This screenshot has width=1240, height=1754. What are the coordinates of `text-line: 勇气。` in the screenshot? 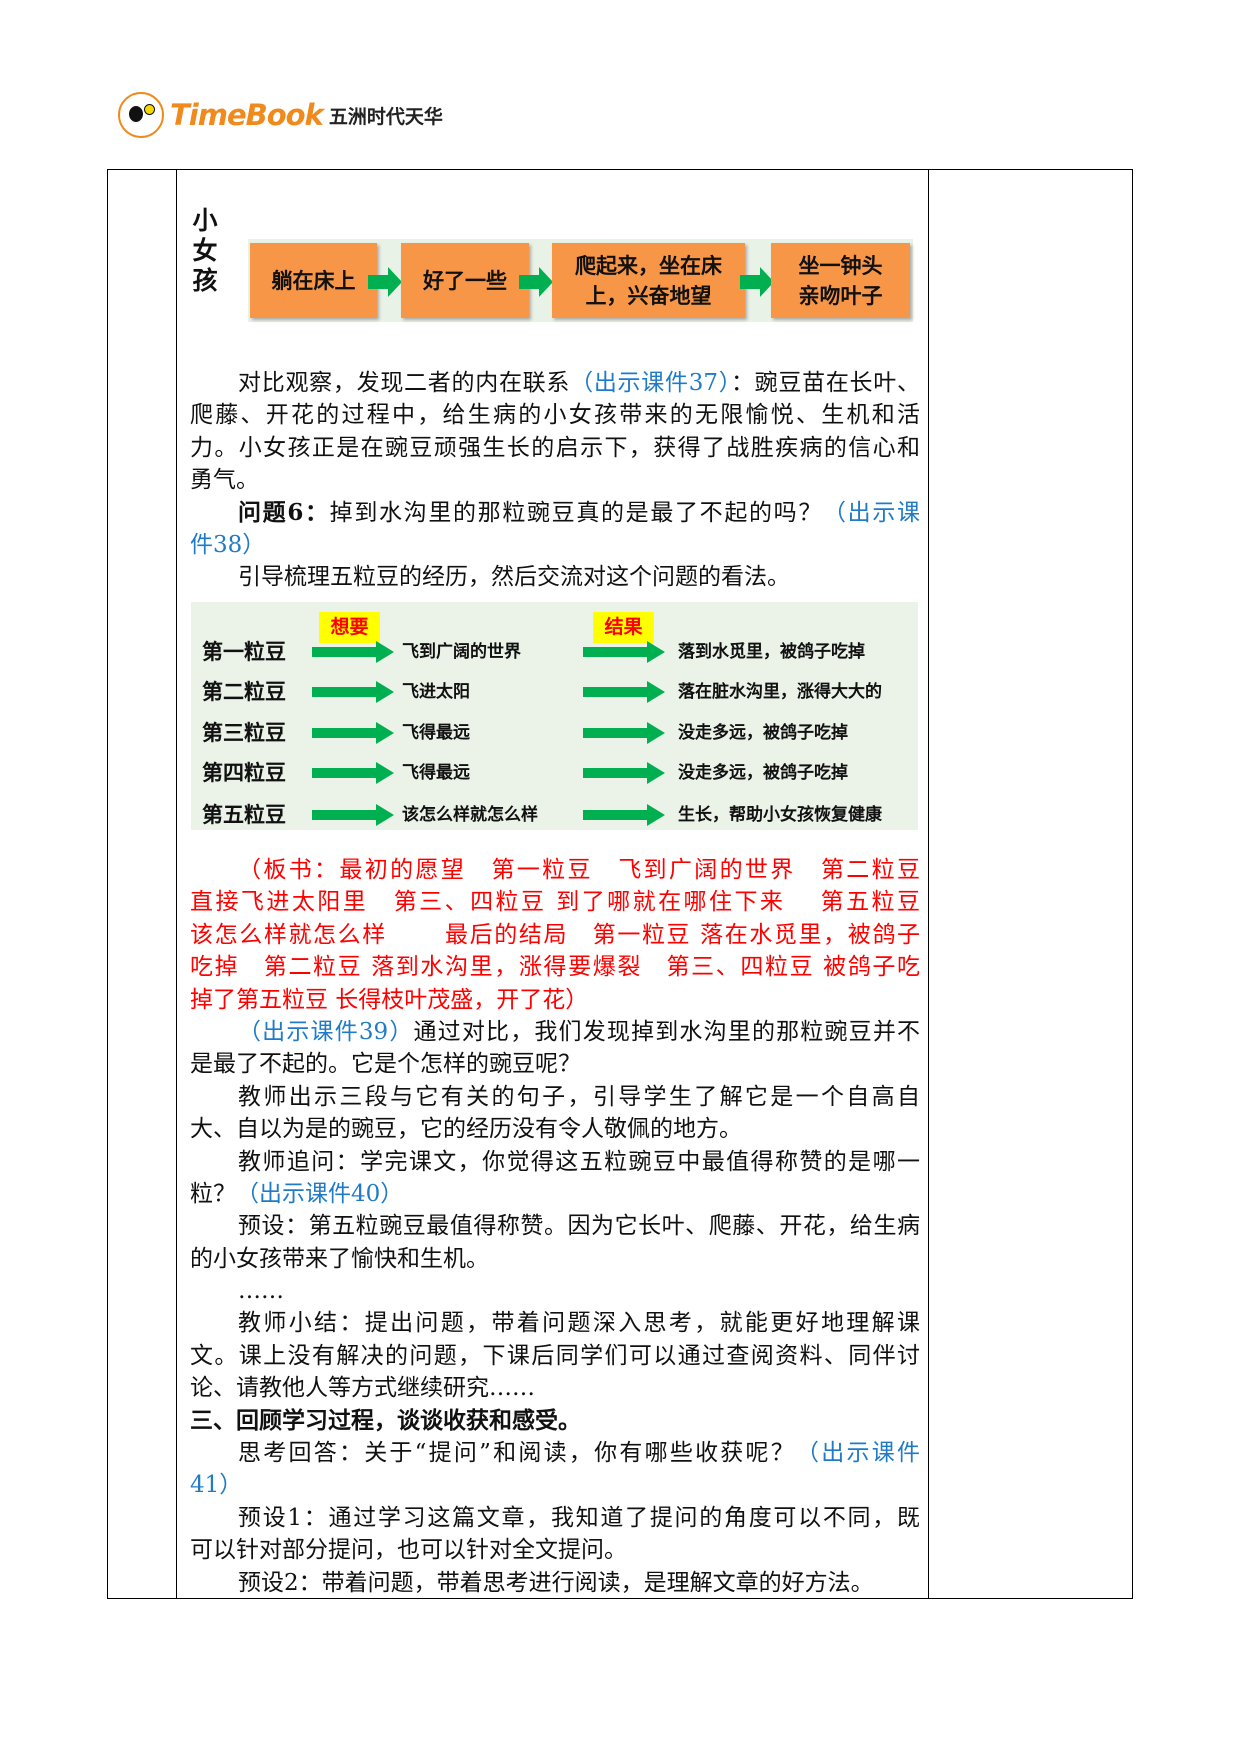 It's located at (555, 480).